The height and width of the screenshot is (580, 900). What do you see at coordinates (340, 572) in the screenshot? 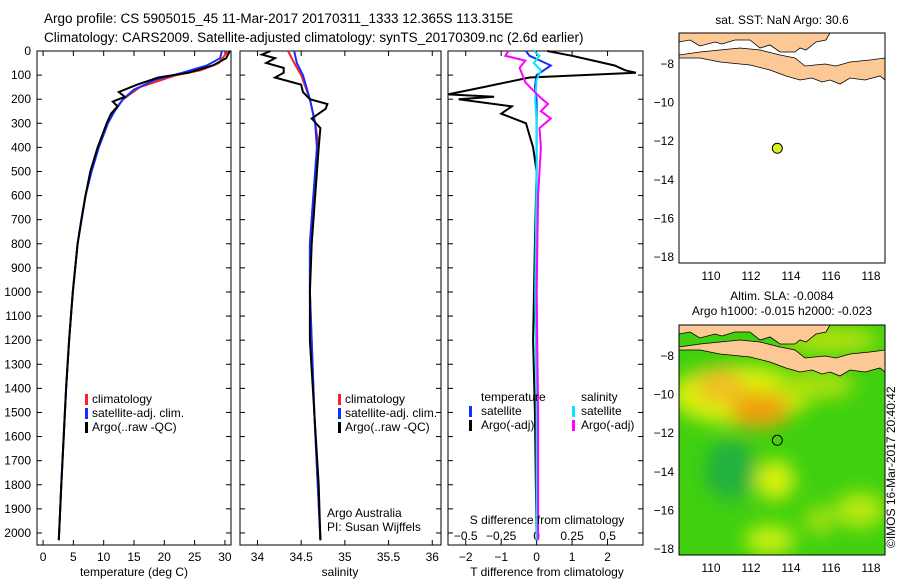
I see `salinity-xlabel: salinity` at bounding box center [340, 572].